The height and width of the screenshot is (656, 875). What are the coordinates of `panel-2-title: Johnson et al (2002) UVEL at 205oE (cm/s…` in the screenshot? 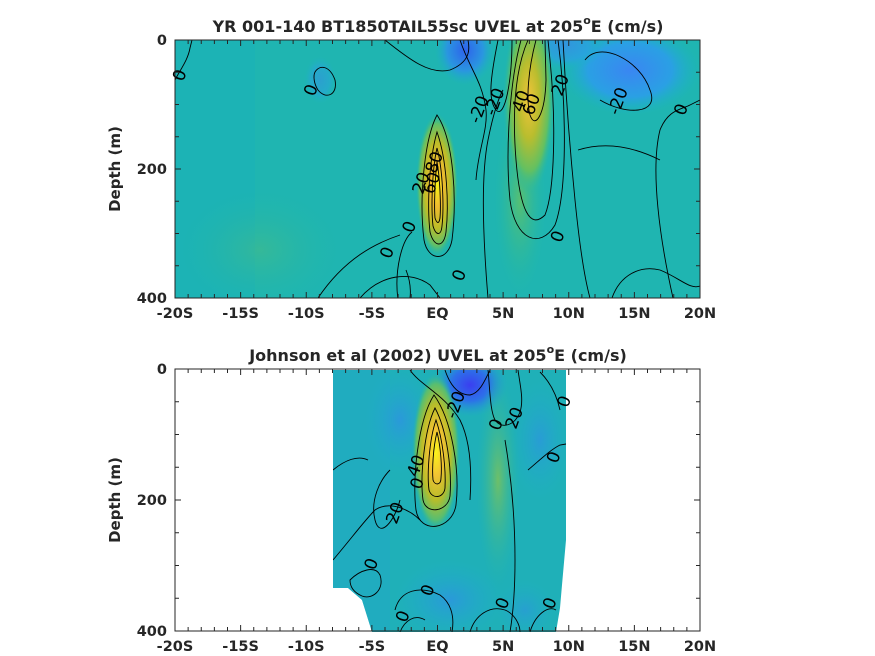 It's located at (437, 354).